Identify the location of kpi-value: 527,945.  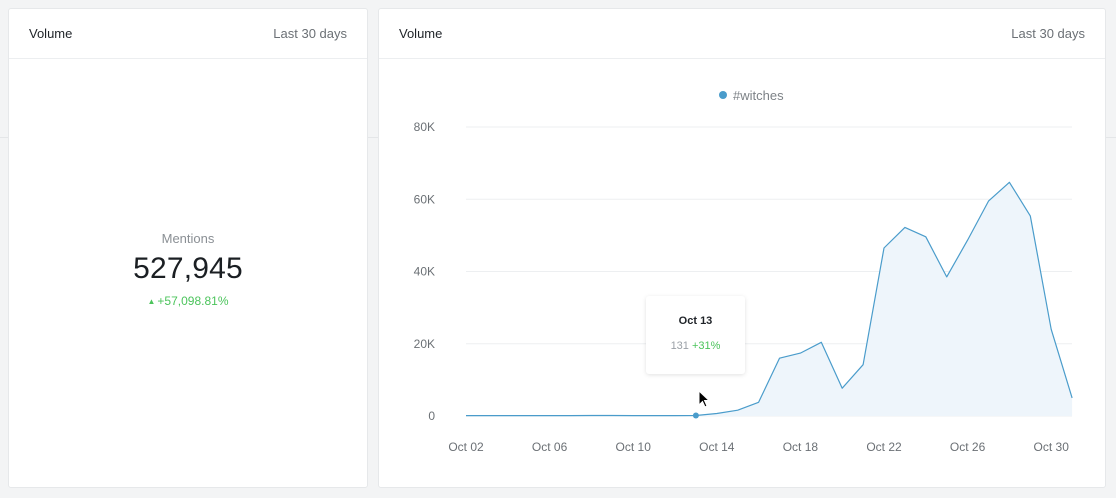
(188, 268).